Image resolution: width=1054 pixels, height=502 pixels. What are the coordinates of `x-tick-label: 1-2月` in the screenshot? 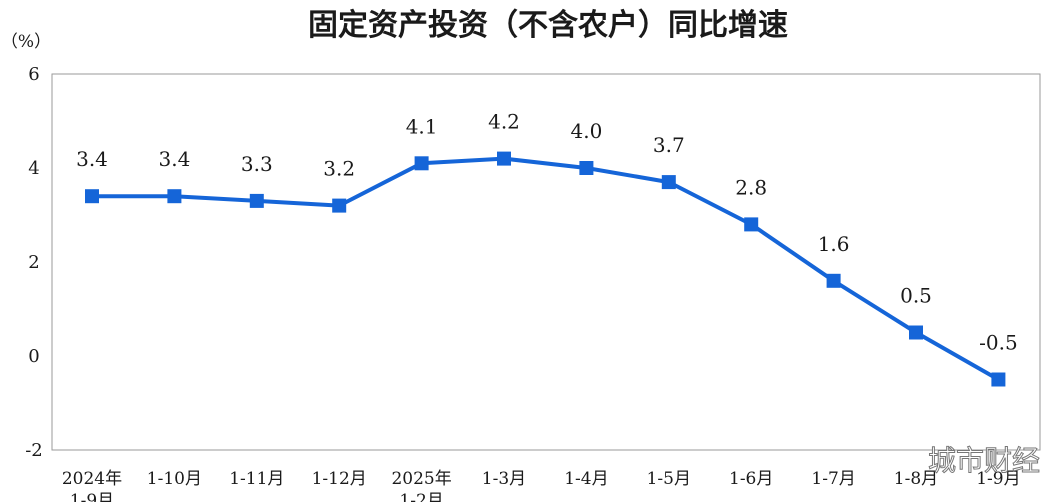 It's located at (421, 496).